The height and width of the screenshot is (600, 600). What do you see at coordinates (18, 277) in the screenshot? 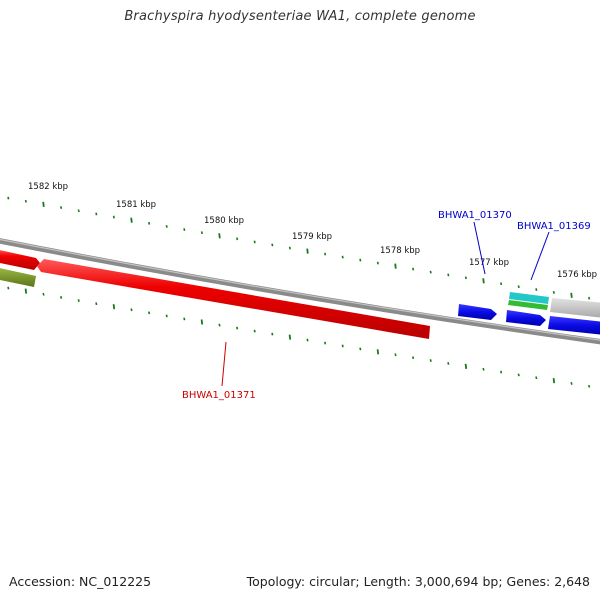
I see `gene-feature-olive` at bounding box center [18, 277].